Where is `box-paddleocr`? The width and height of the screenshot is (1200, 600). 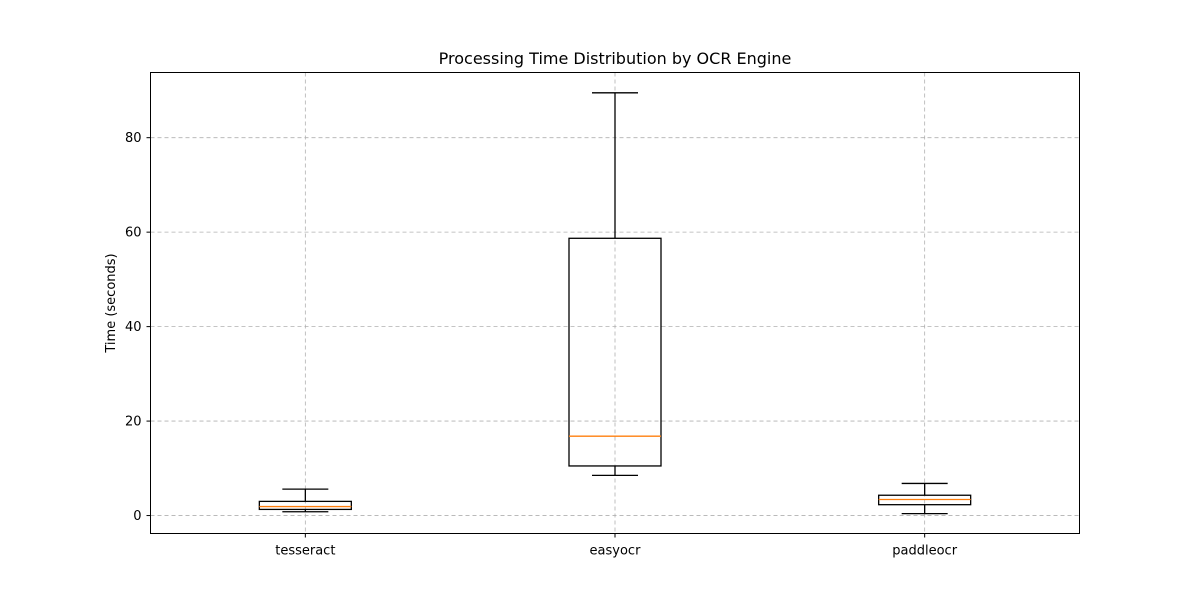
box-paddleocr is located at coordinates (925, 498).